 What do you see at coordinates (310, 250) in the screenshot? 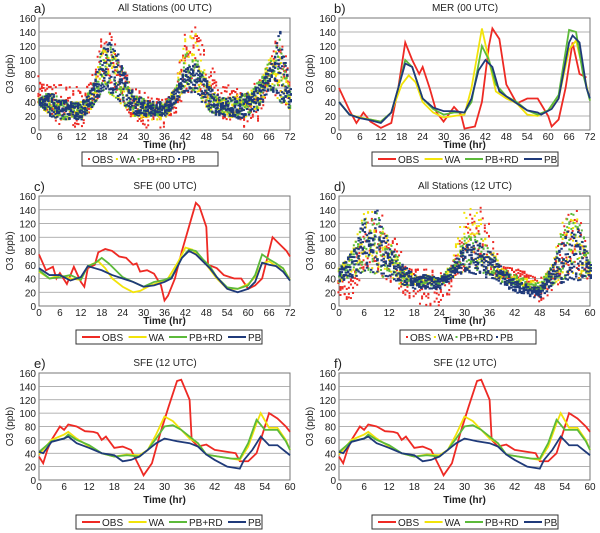
I see `y-axis-label: O3 (ppb)` at bounding box center [310, 250].